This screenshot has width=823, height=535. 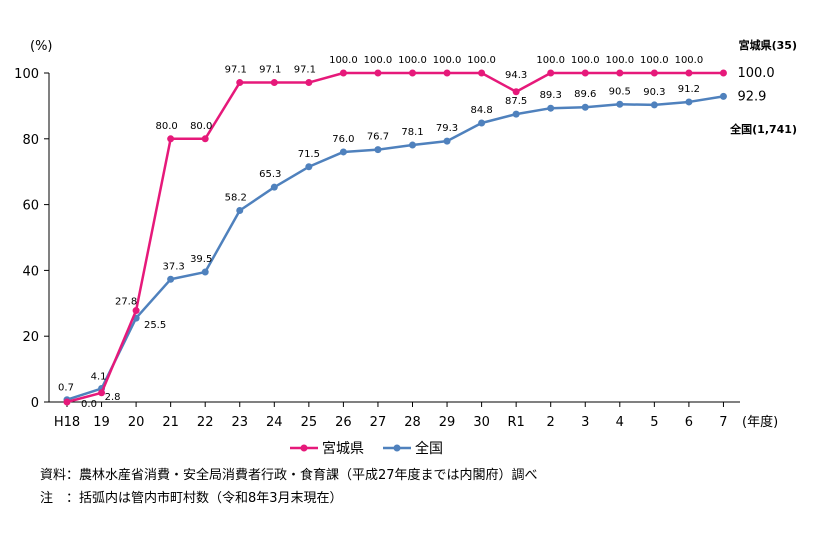 What do you see at coordinates (481, 110) in the screenshot?
I see `data-label: 84.8` at bounding box center [481, 110].